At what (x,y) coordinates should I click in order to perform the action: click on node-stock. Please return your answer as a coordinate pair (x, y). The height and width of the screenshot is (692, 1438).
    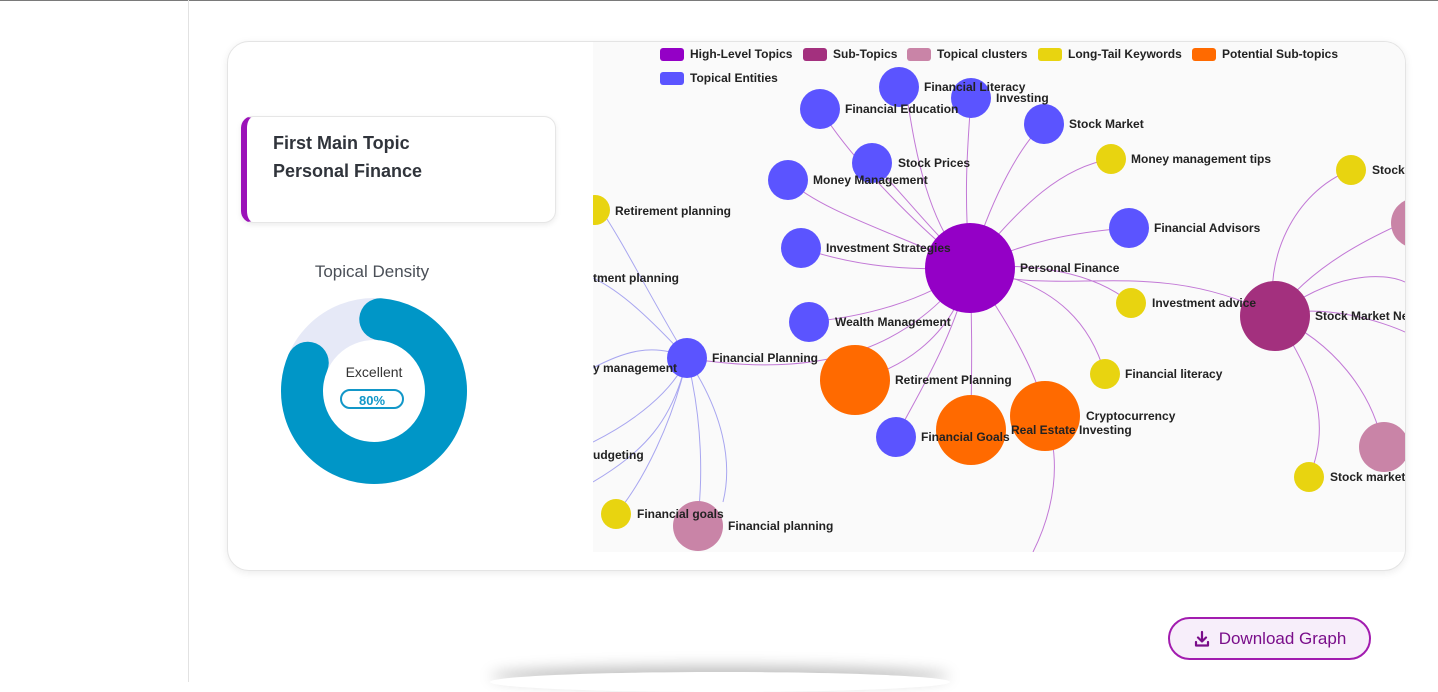
    Looking at the image, I should click on (1351, 170).